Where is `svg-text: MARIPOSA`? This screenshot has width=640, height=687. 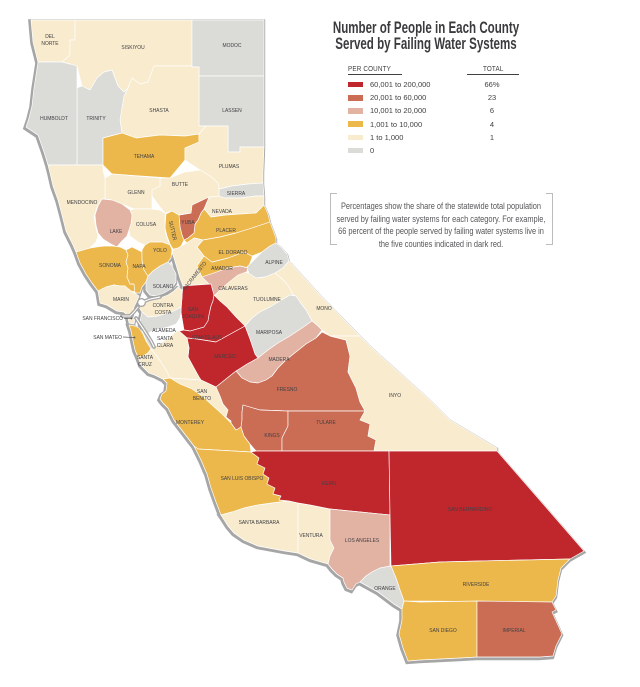
svg-text: MARIPOSA is located at coordinates (269, 333).